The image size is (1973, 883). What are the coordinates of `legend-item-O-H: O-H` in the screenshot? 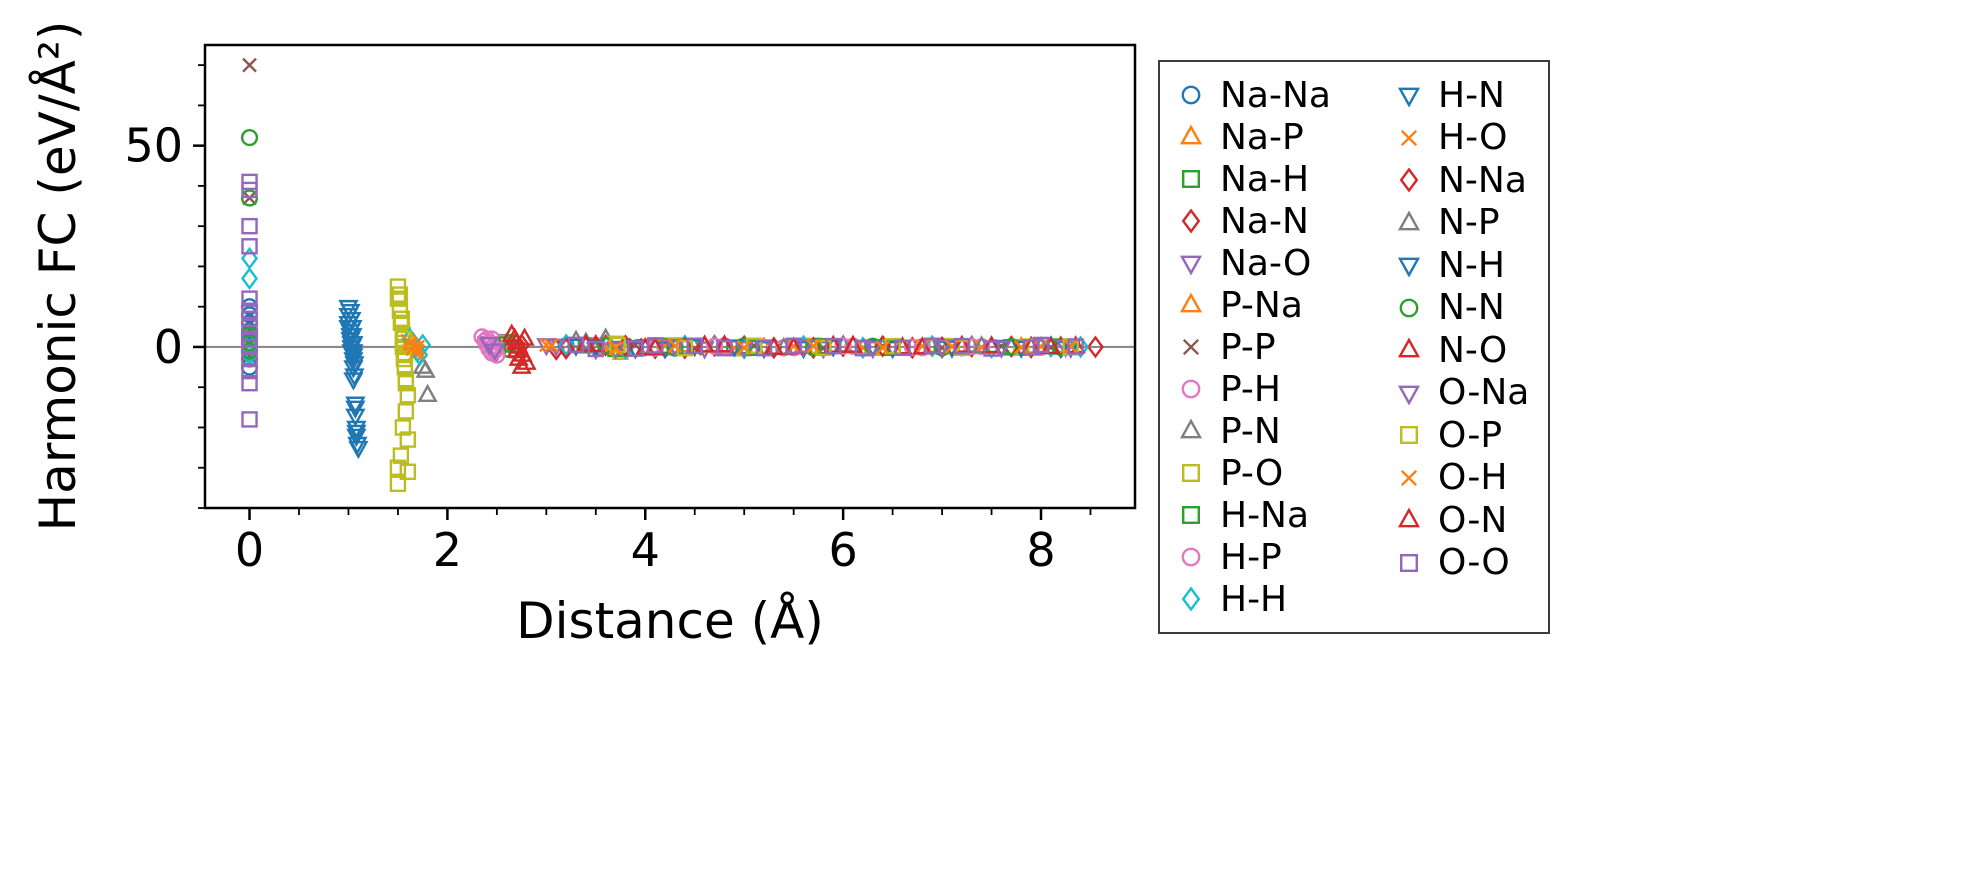 It's located at (1461, 478).